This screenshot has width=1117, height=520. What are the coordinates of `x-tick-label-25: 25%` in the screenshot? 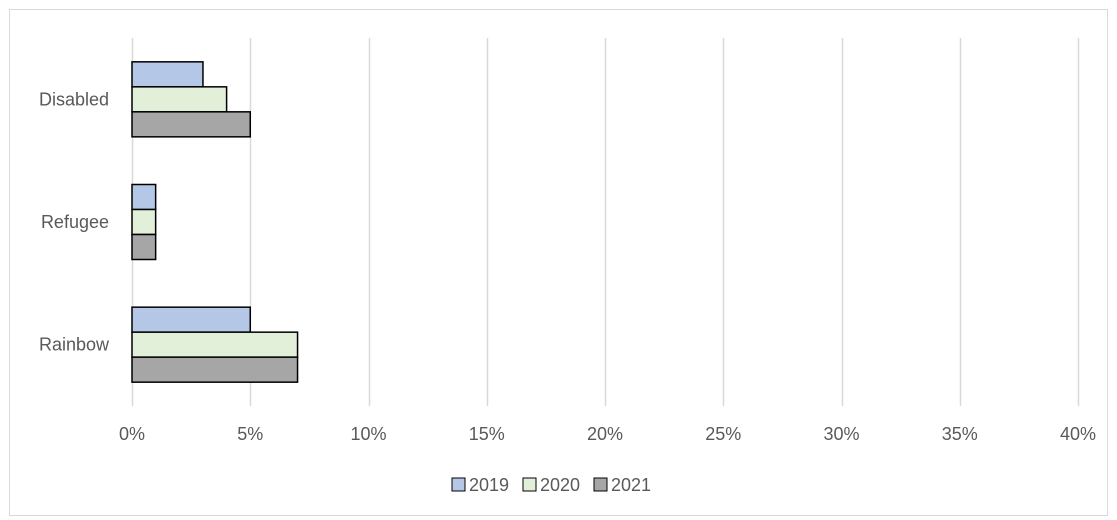 It's located at (723, 434).